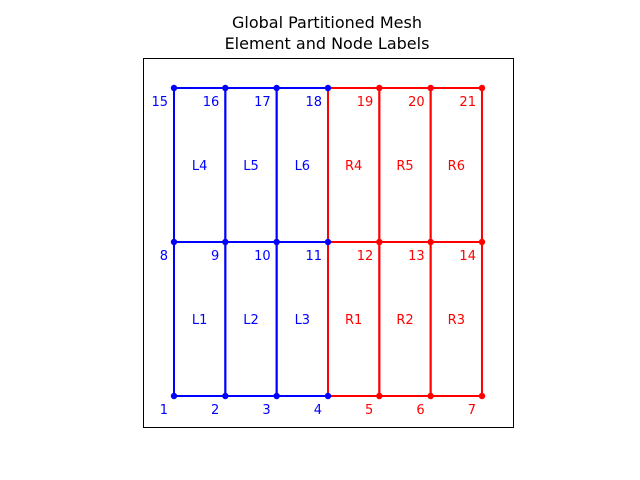  I want to click on node-1-marker, so click(174, 396).